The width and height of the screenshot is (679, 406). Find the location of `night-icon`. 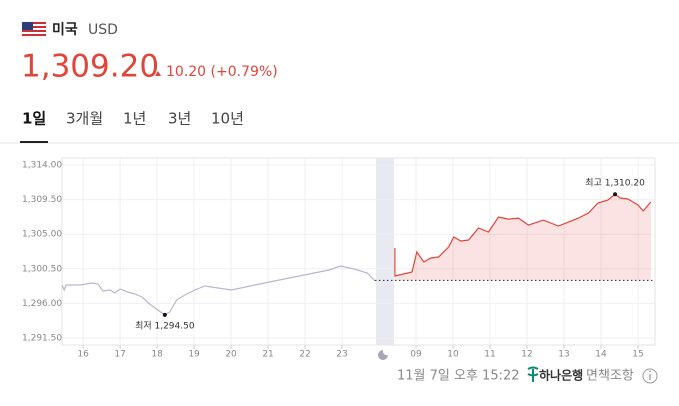

night-icon is located at coordinates (383, 355).